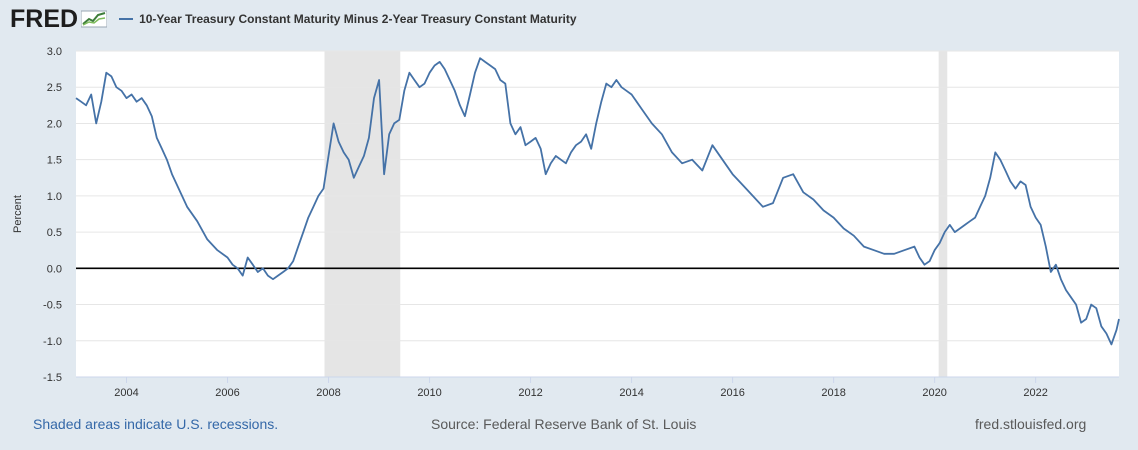 The height and width of the screenshot is (450, 1138). What do you see at coordinates (54, 233) in the screenshot?
I see `y-tick-label: 0.5` at bounding box center [54, 233].